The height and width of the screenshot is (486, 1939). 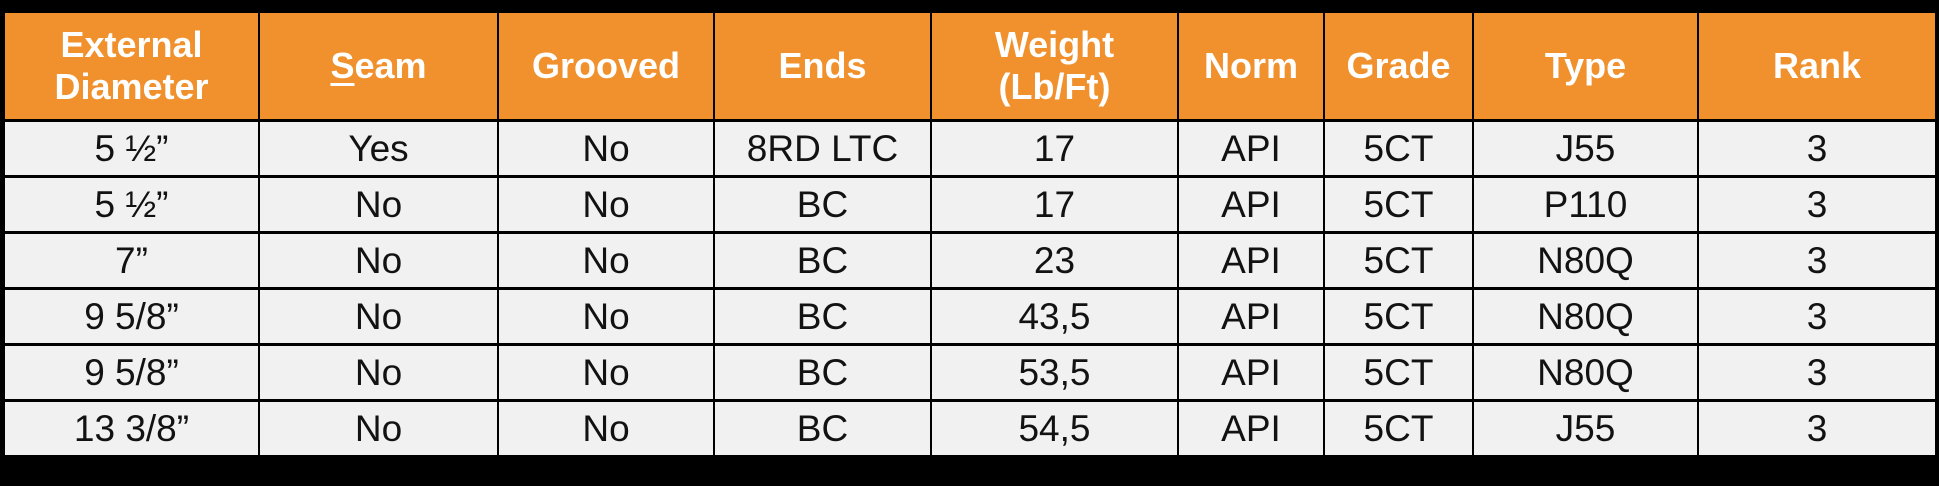 I want to click on table-row: 9 5/8” No No BC 43,5 API 5CT N80Q 3, so click(x=970, y=316).